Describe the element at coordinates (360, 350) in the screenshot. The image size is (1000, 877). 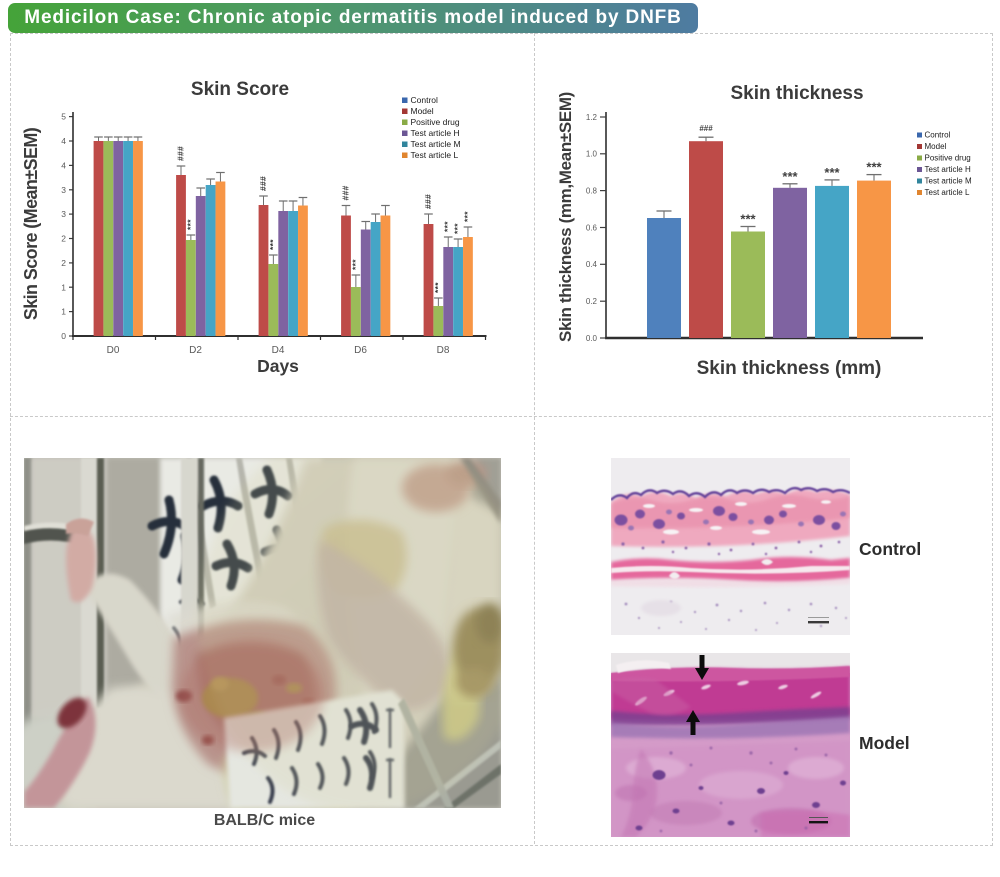
I see `svg-text: D6` at that location.